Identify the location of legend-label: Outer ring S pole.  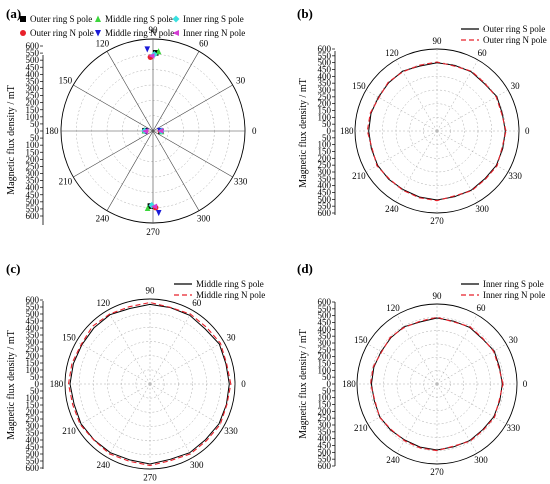
(61, 19).